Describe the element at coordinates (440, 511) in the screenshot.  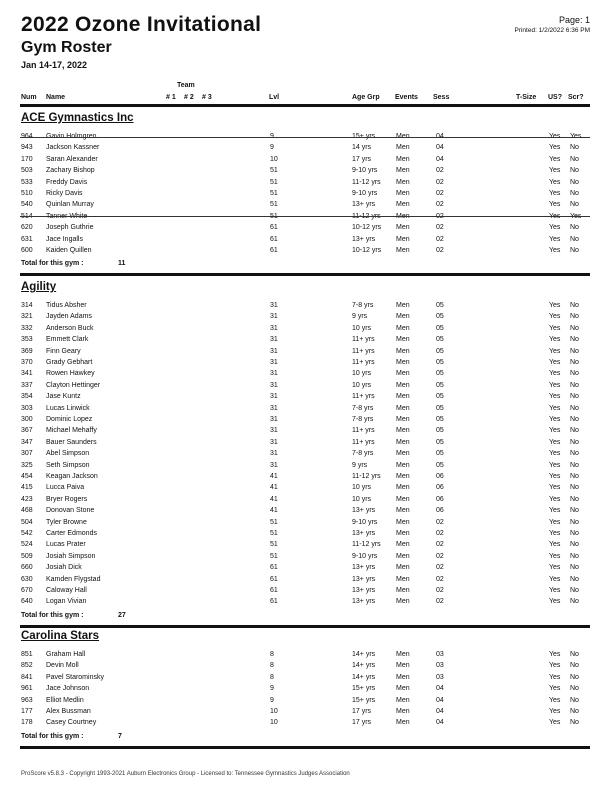
I see `cell-sess: 06` at that location.